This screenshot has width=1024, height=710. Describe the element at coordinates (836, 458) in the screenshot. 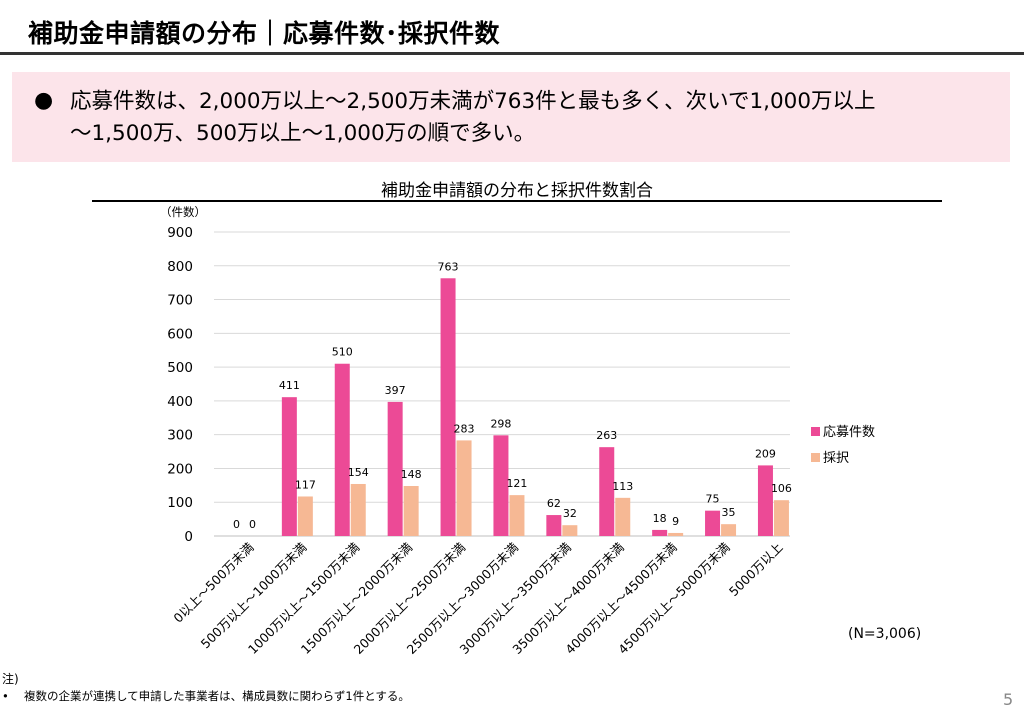

I see `legend-label: 採択` at that location.